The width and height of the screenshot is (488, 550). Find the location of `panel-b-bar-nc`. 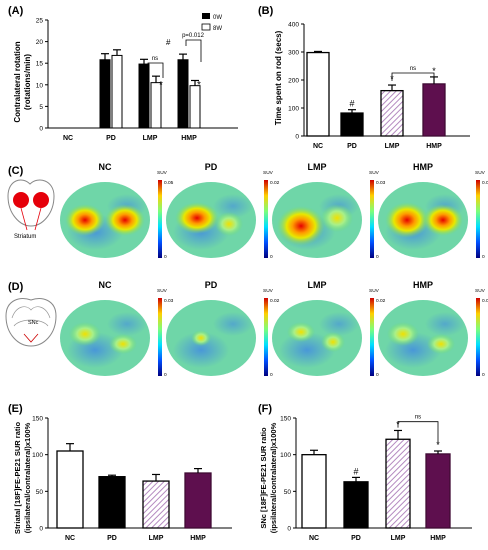

panel-b-bar-nc is located at coordinates (318, 94).